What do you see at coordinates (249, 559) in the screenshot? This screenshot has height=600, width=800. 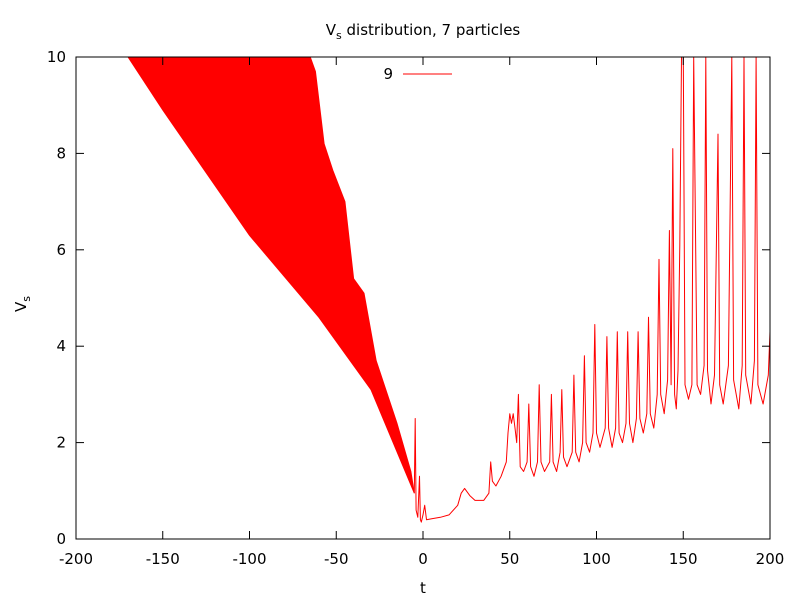 I see `x-tick-label: -100` at bounding box center [249, 559].